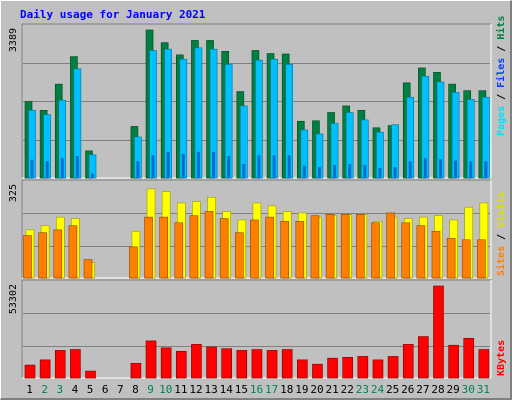 This screenshot has width=512, height=400. I want to click on y-axis-max-label: 3389, so click(13, 40).